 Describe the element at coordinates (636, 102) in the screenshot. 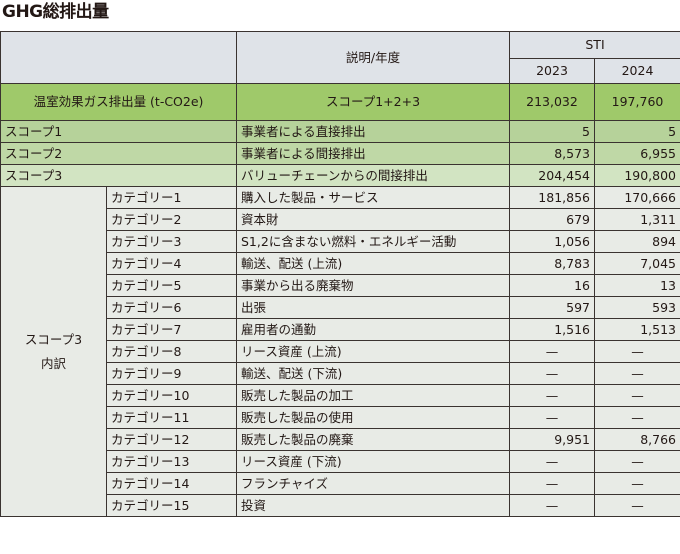

I see `total-value-2024: 197,760` at that location.